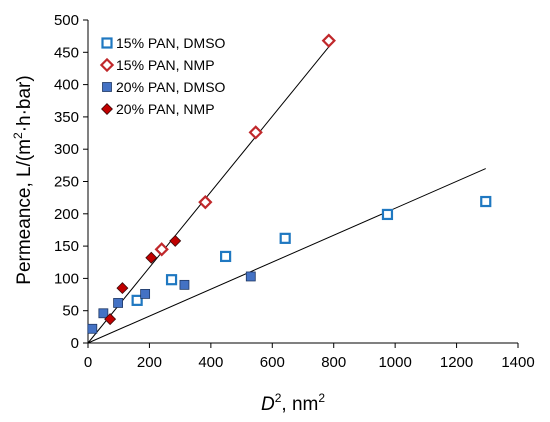  Describe the element at coordinates (517, 362) in the screenshot. I see `x-tick-label: 1400` at that location.